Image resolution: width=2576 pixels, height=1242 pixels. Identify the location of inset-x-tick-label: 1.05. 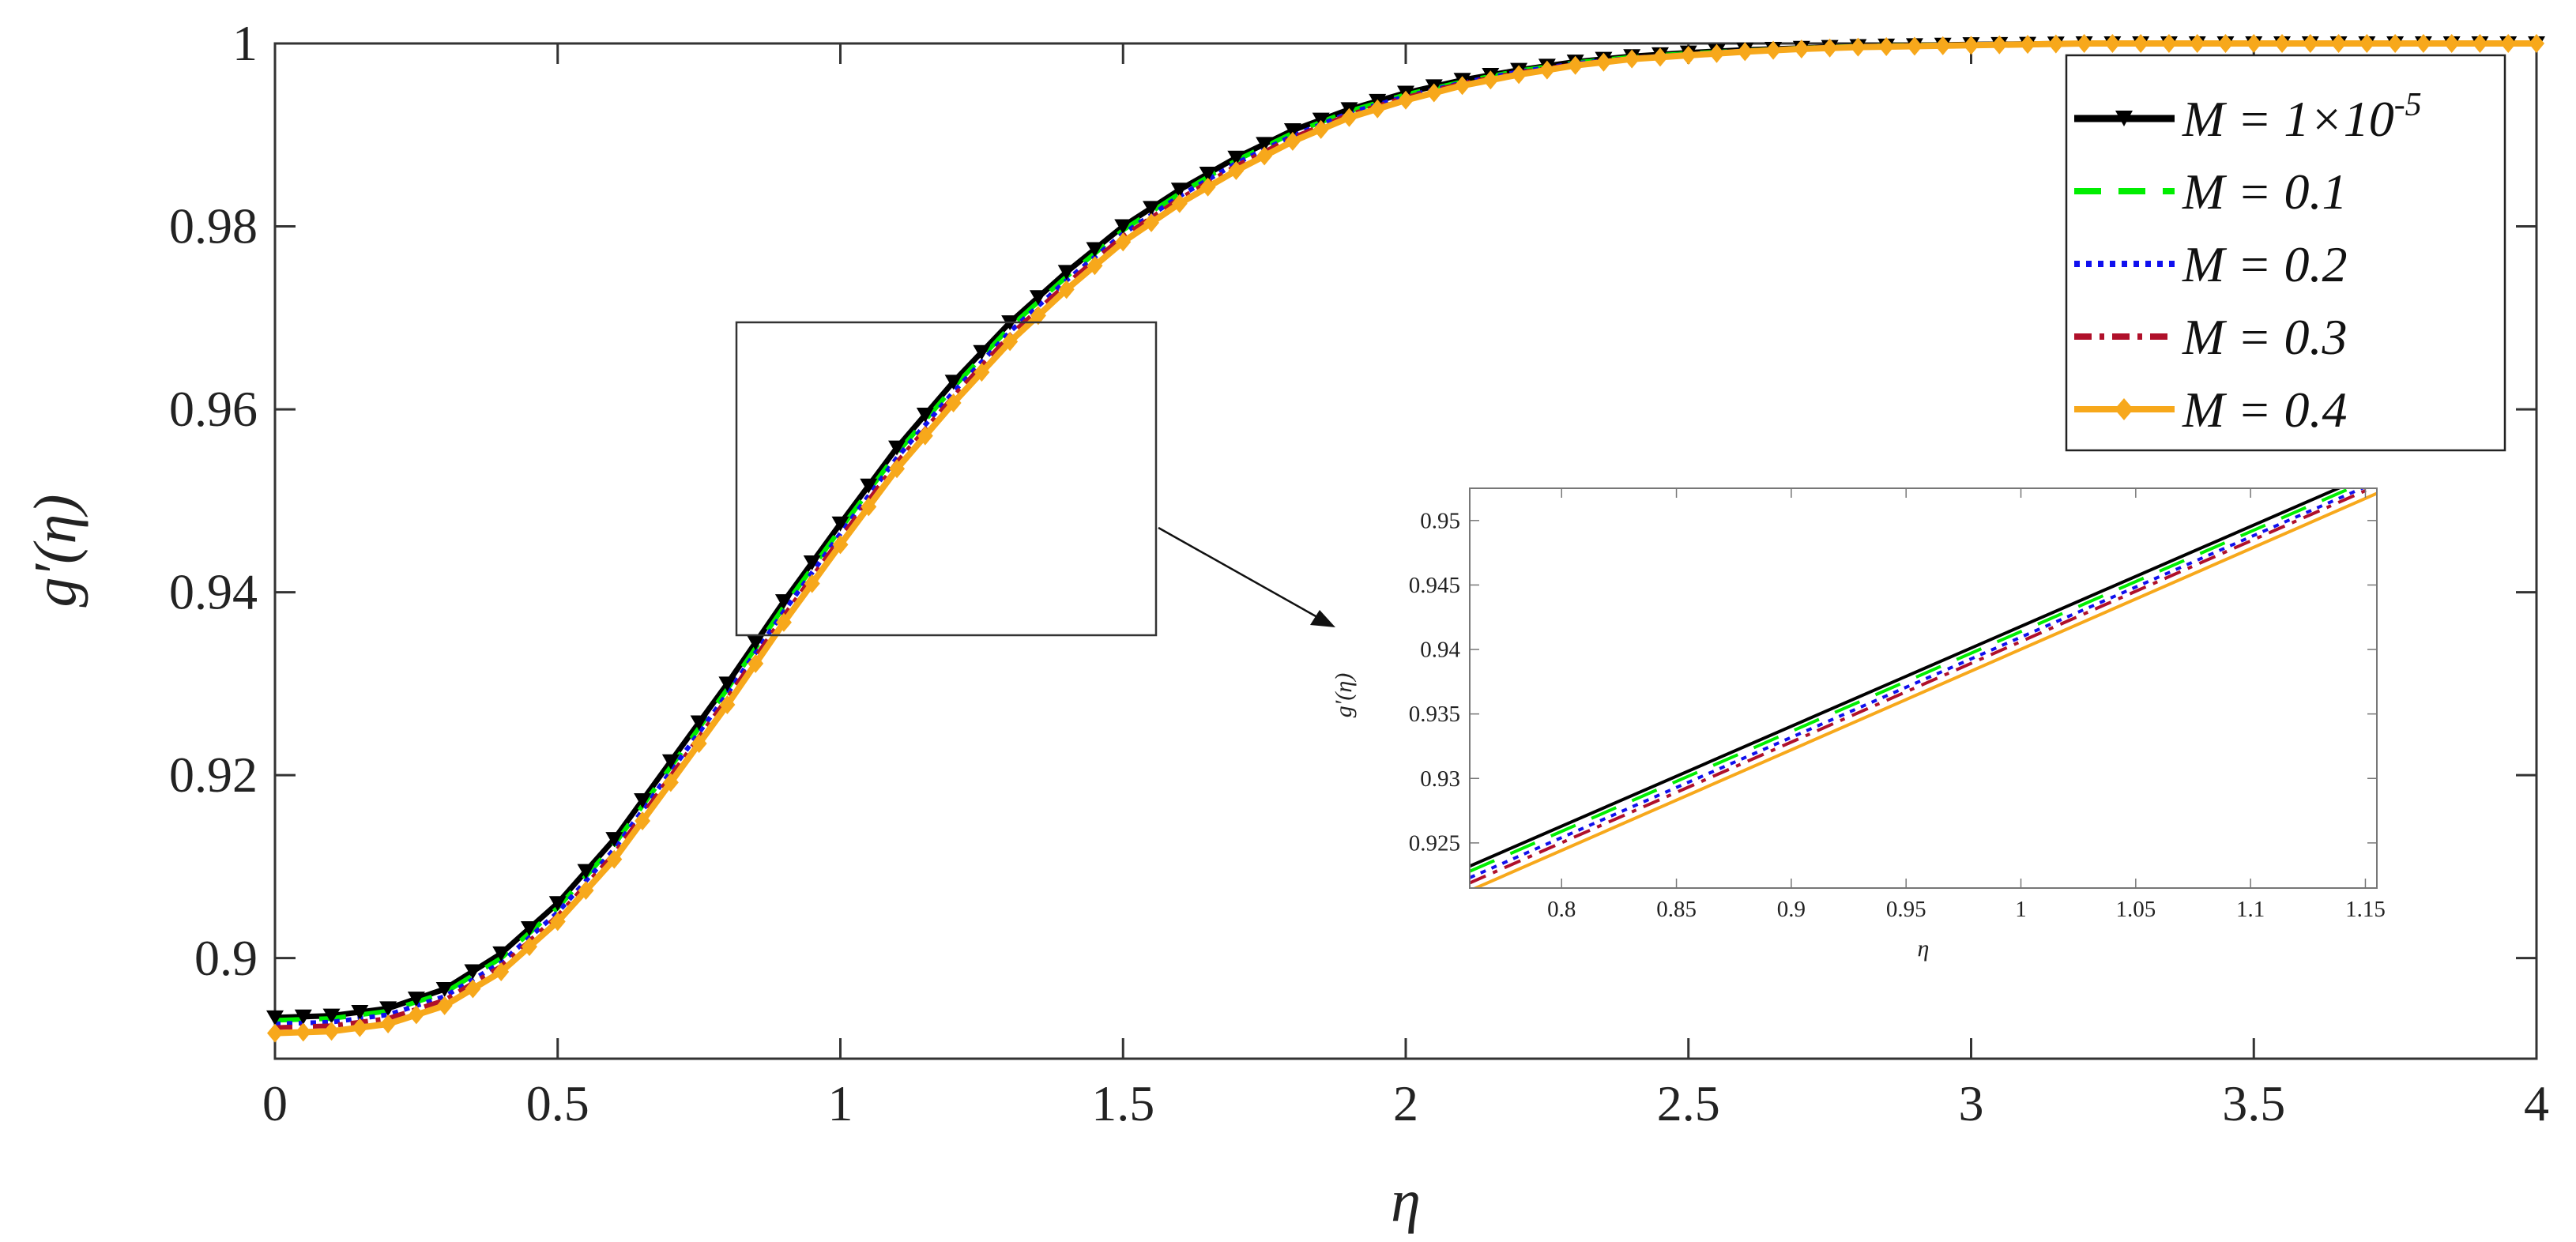
(2135, 910).